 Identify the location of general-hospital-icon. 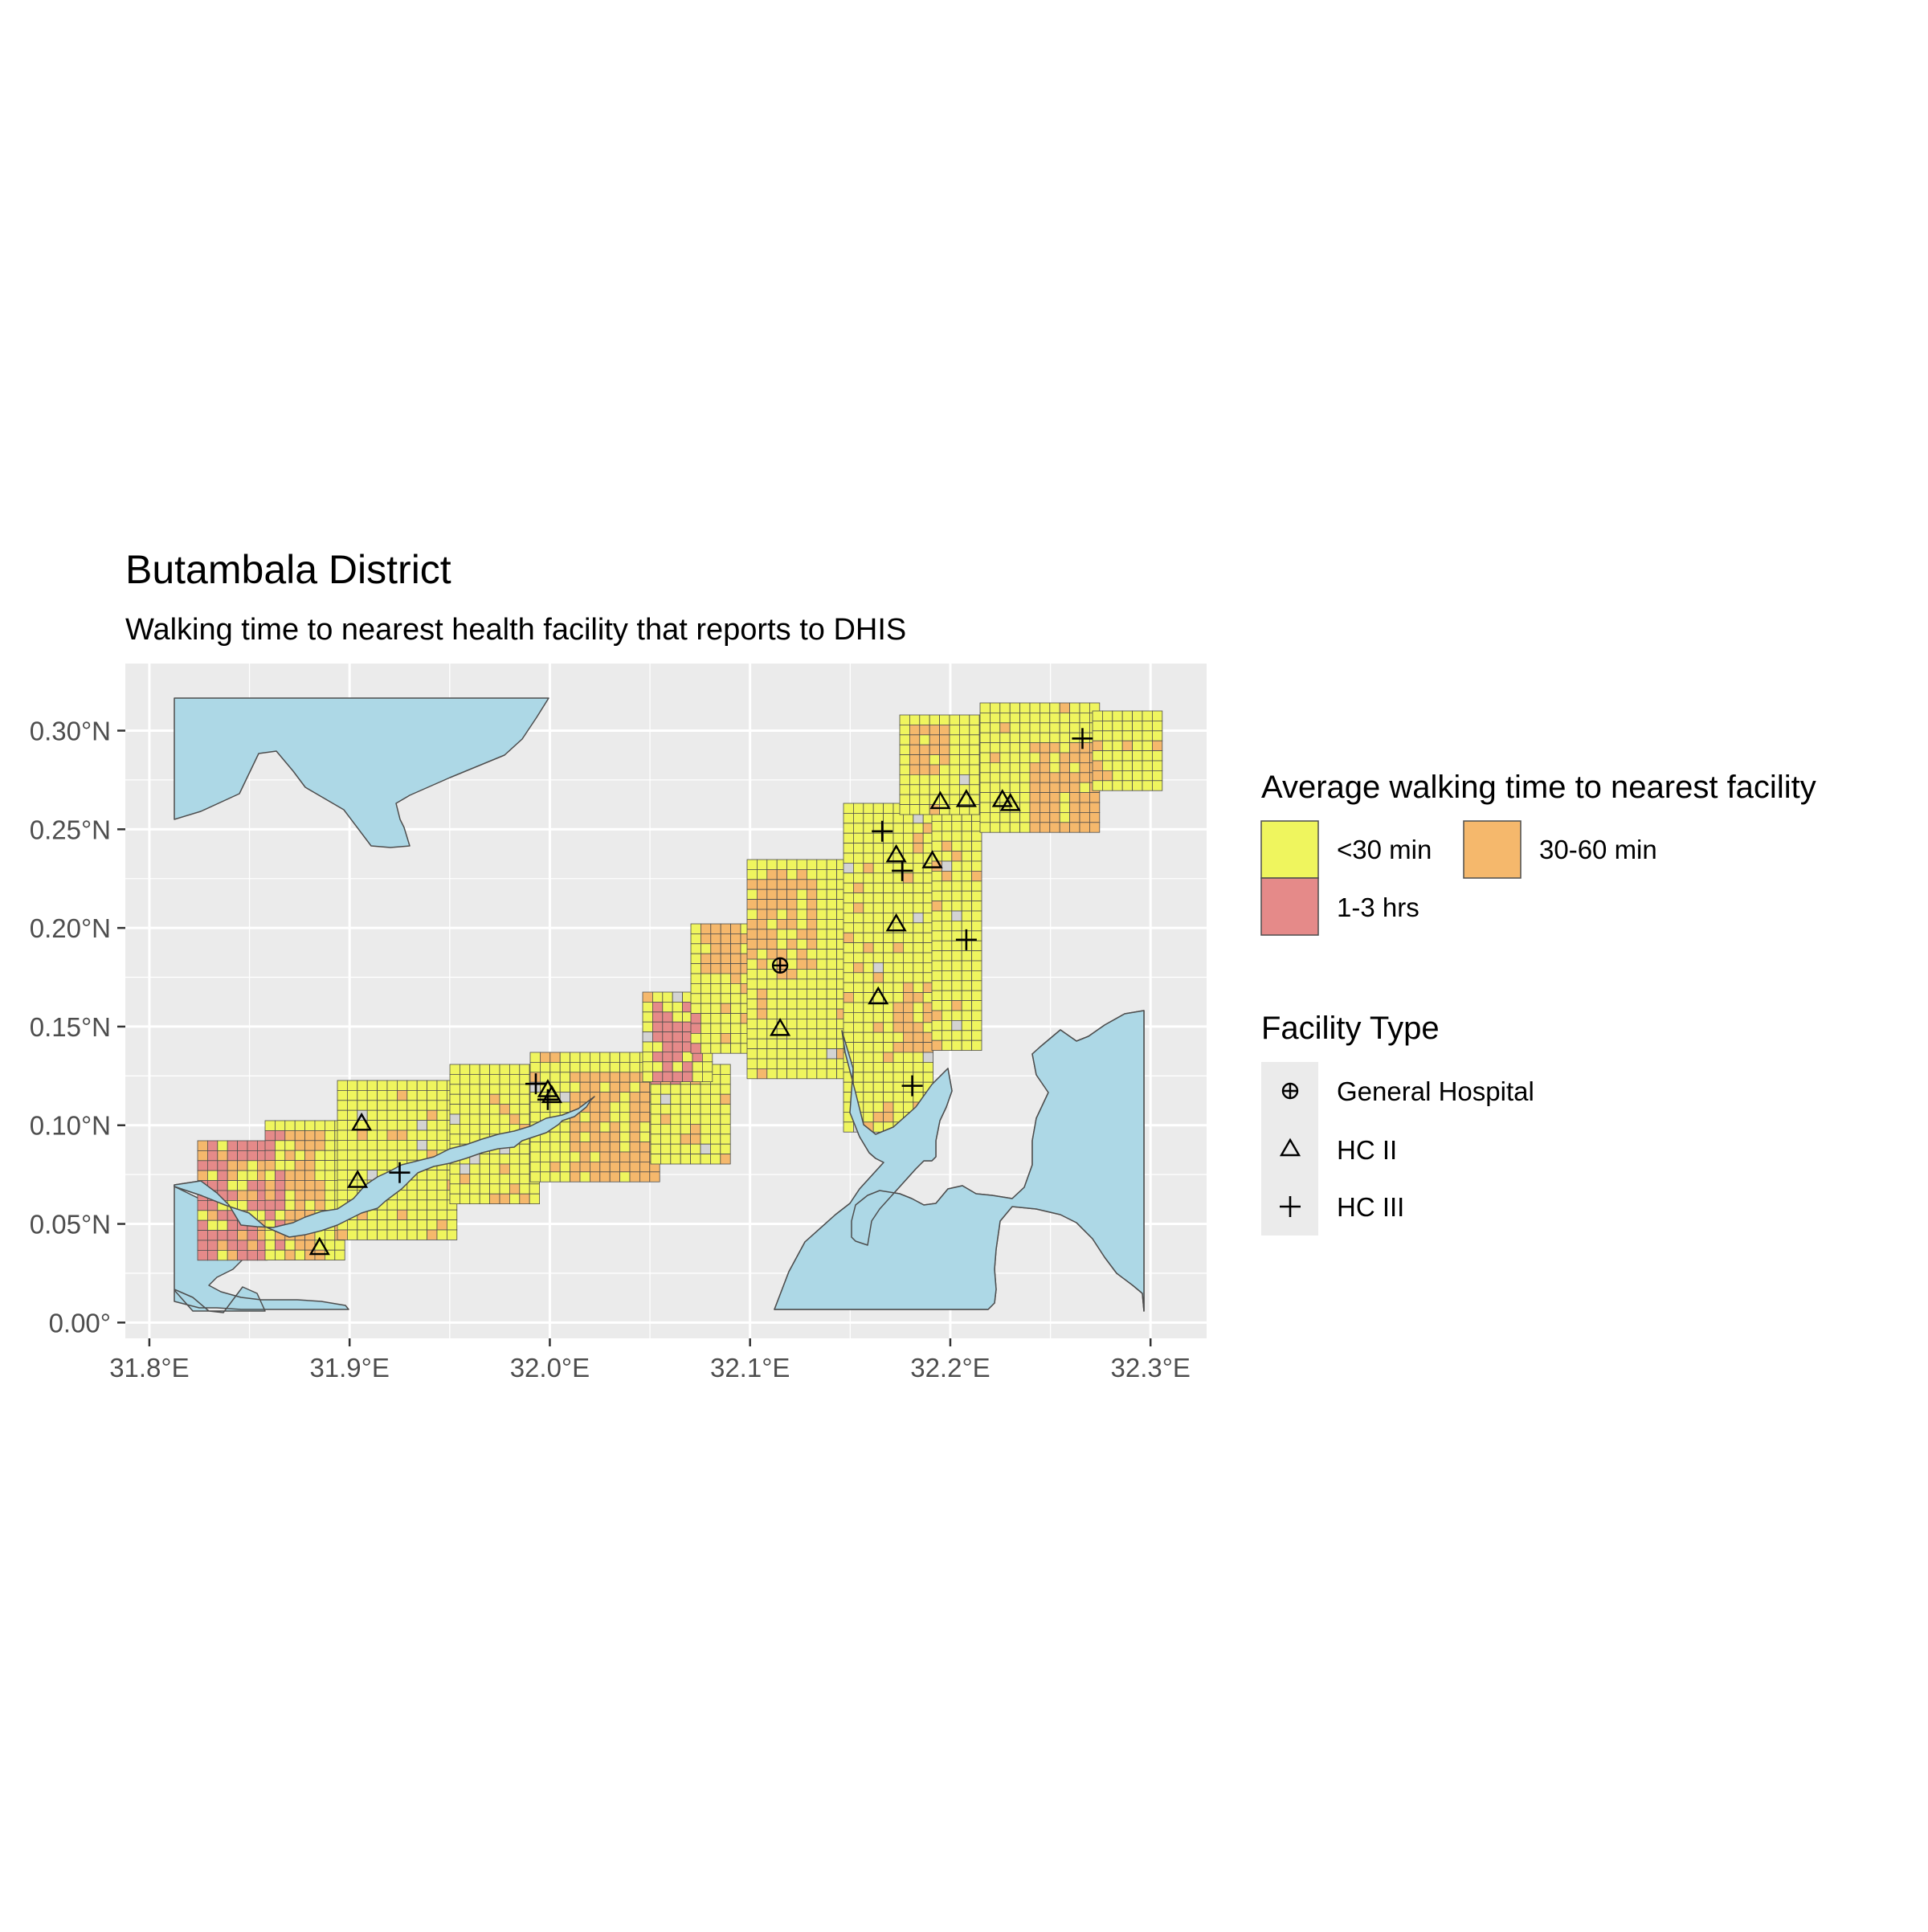
(1290, 1091).